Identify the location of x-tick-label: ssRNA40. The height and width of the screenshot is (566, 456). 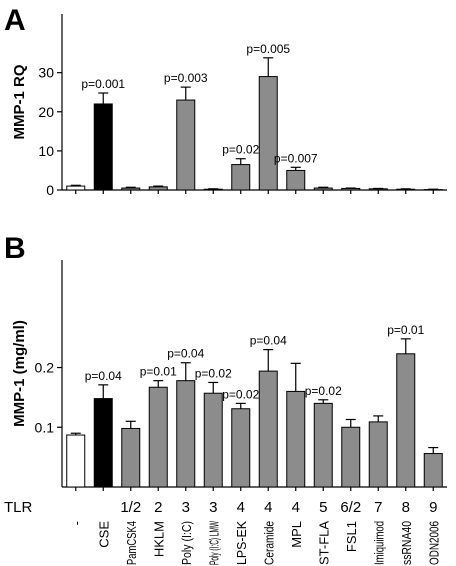
(406, 543).